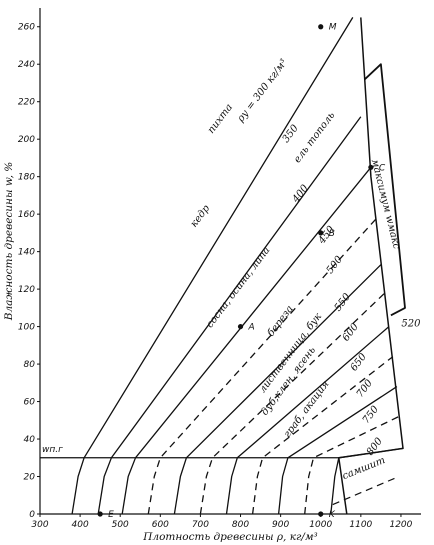 The width and height of the screenshot is (434, 545). Describe the element at coordinates (30, 478) in the screenshot. I see `y-tick-label: 20` at that location.